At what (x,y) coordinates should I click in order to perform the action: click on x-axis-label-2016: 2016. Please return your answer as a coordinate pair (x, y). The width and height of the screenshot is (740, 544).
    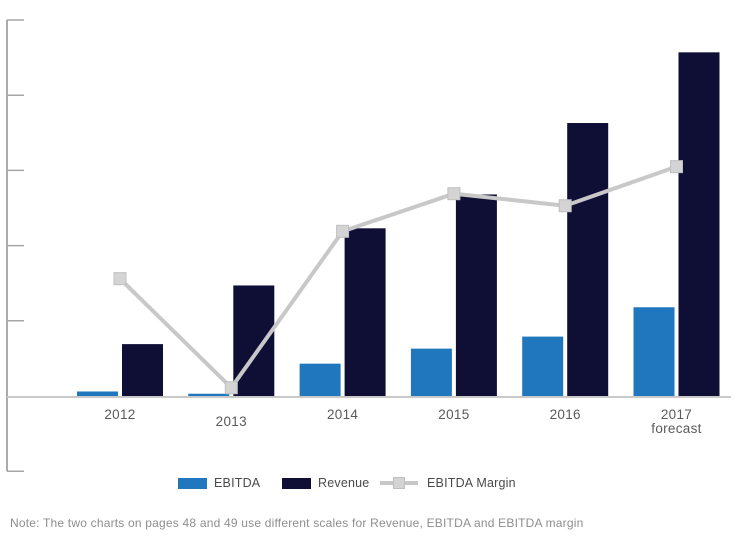
    Looking at the image, I should click on (565, 414).